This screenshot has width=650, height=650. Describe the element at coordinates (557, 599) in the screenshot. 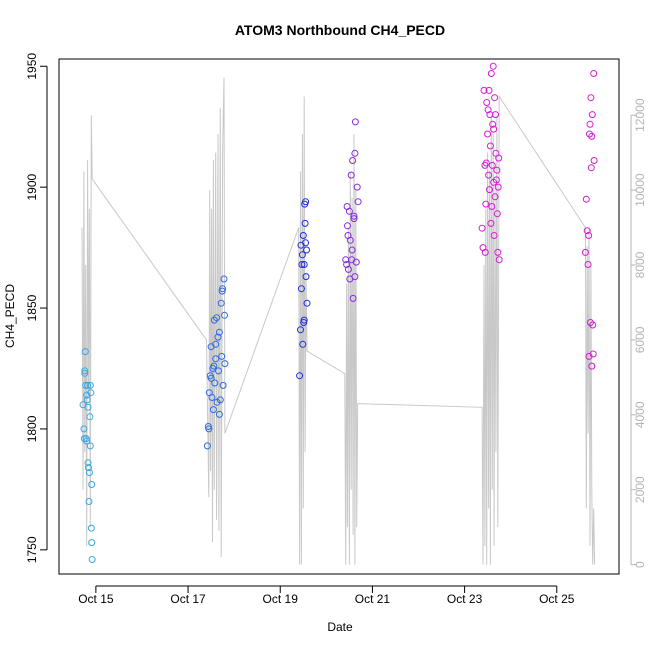

I see `x-tick-label: Oct 25` at that location.